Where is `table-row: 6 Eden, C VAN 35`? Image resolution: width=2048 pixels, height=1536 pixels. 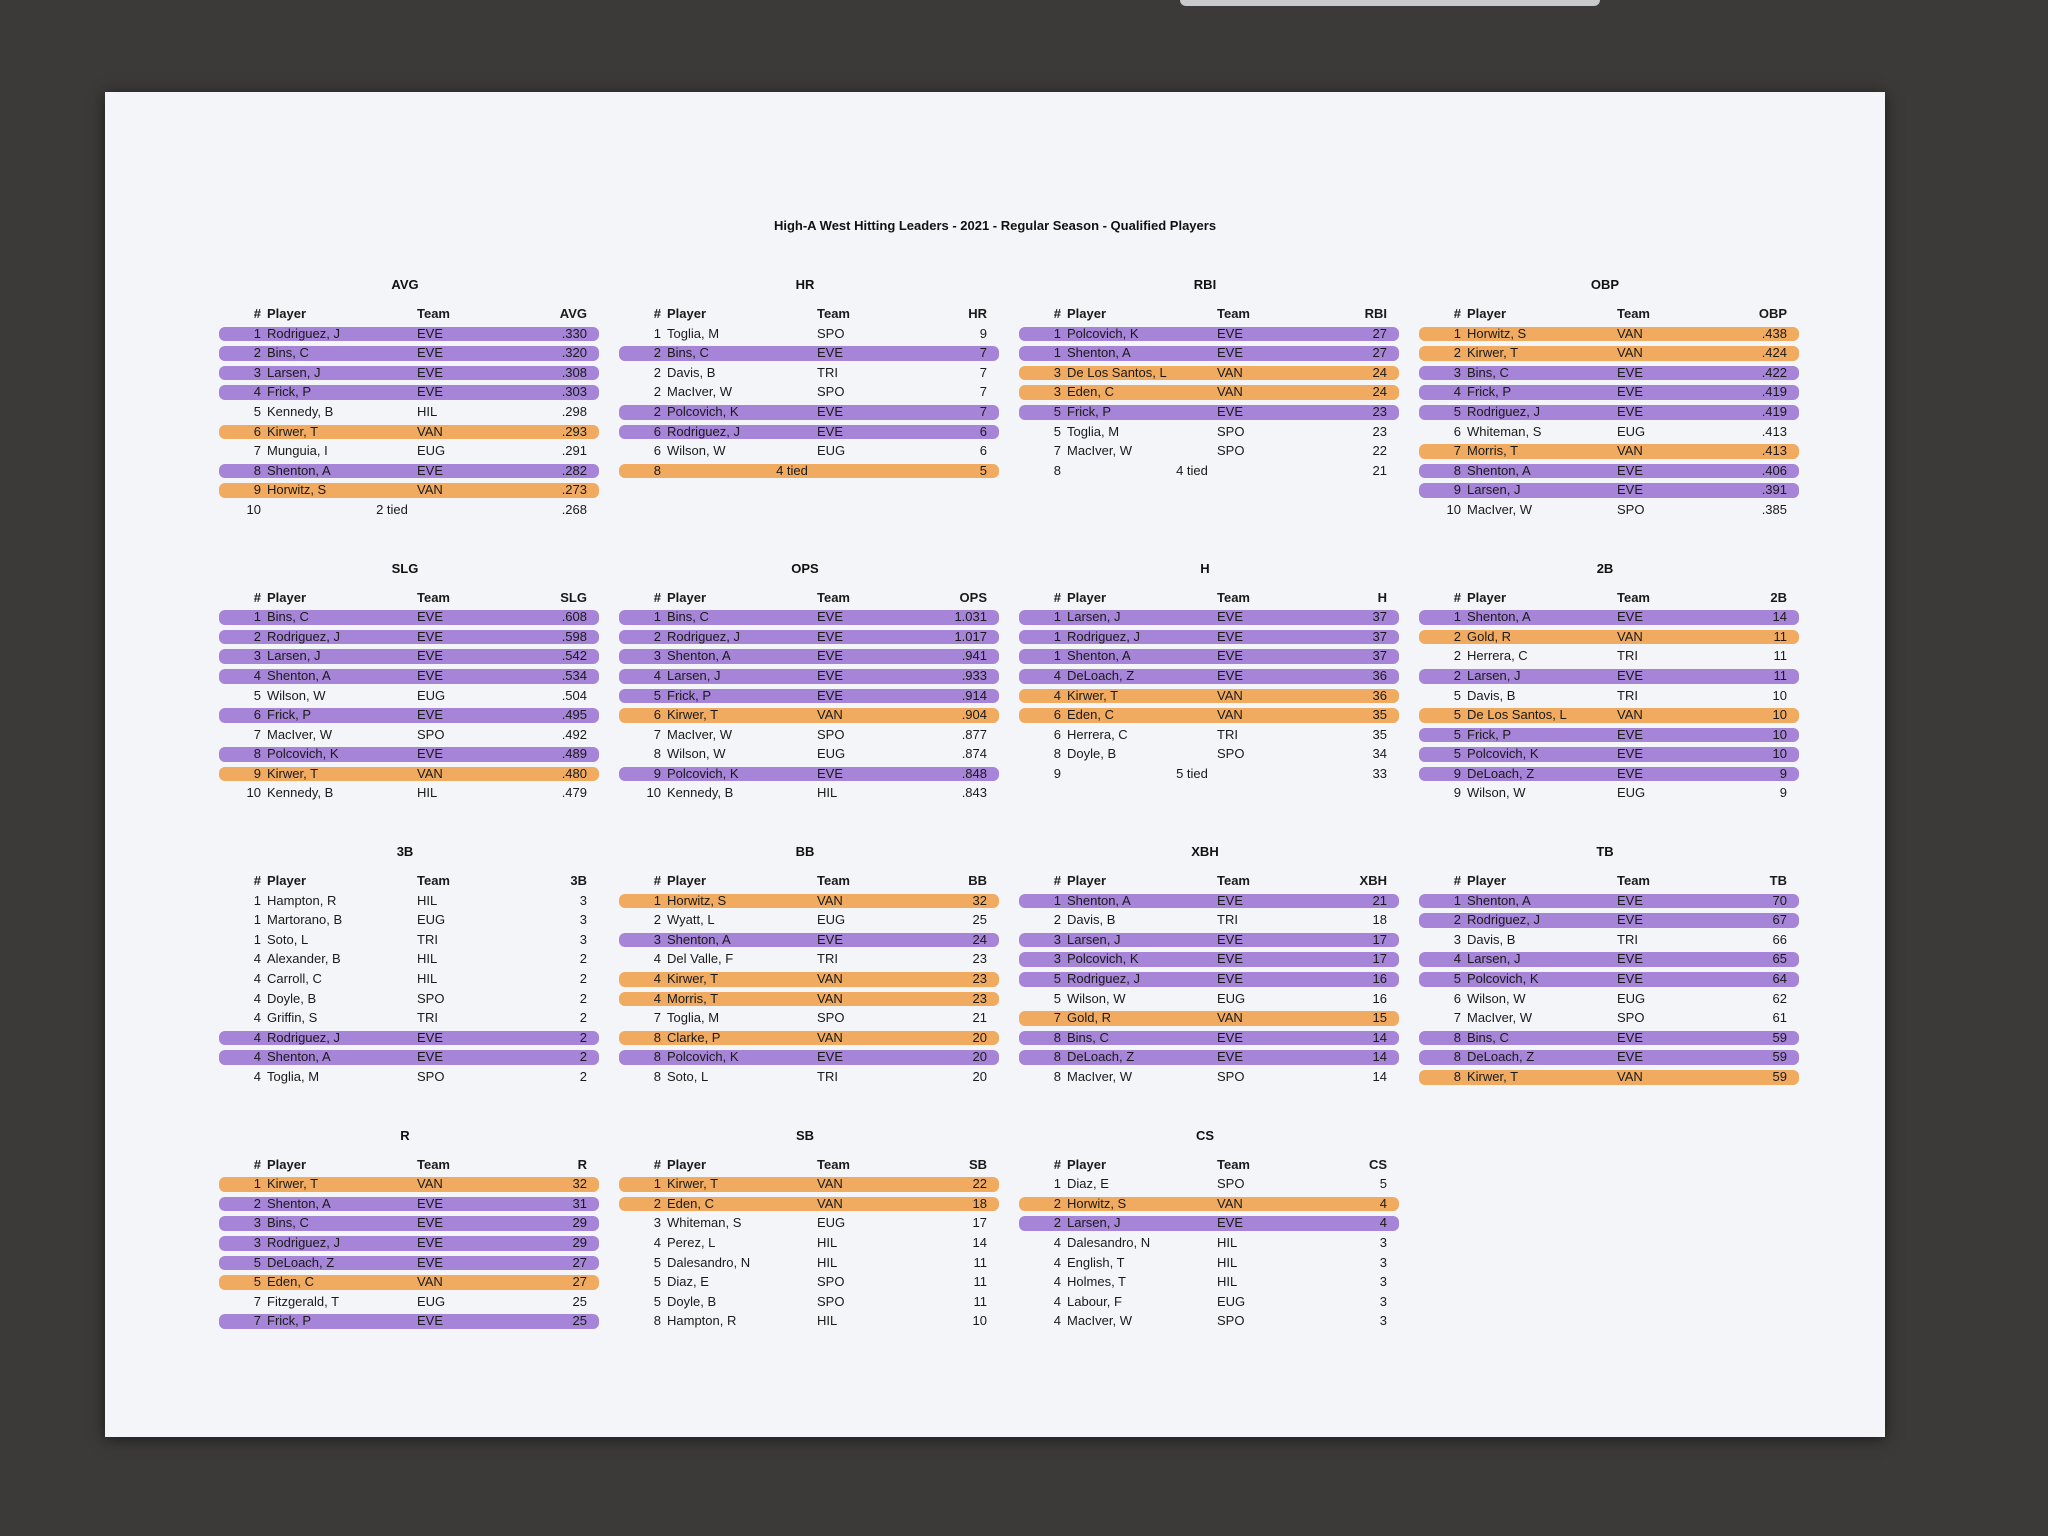
table-row: 6 Eden, C VAN 35 is located at coordinates (1207, 715).